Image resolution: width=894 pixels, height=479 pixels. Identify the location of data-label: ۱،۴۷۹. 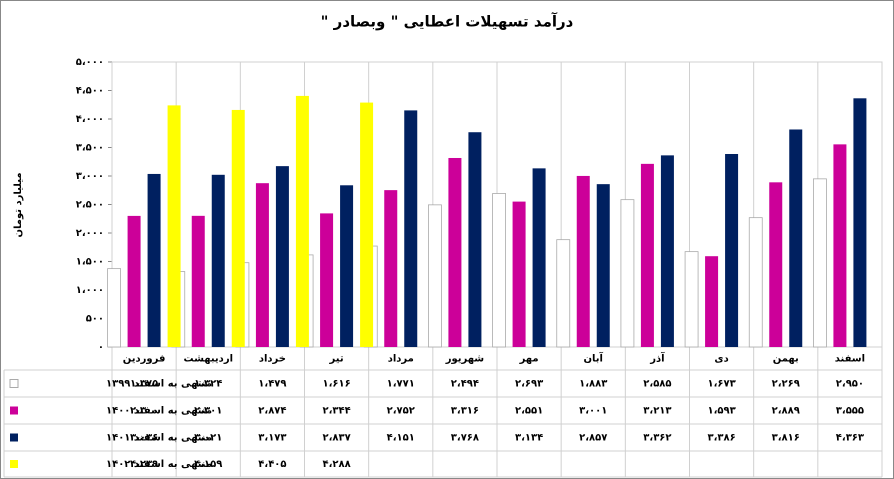
(272, 384).